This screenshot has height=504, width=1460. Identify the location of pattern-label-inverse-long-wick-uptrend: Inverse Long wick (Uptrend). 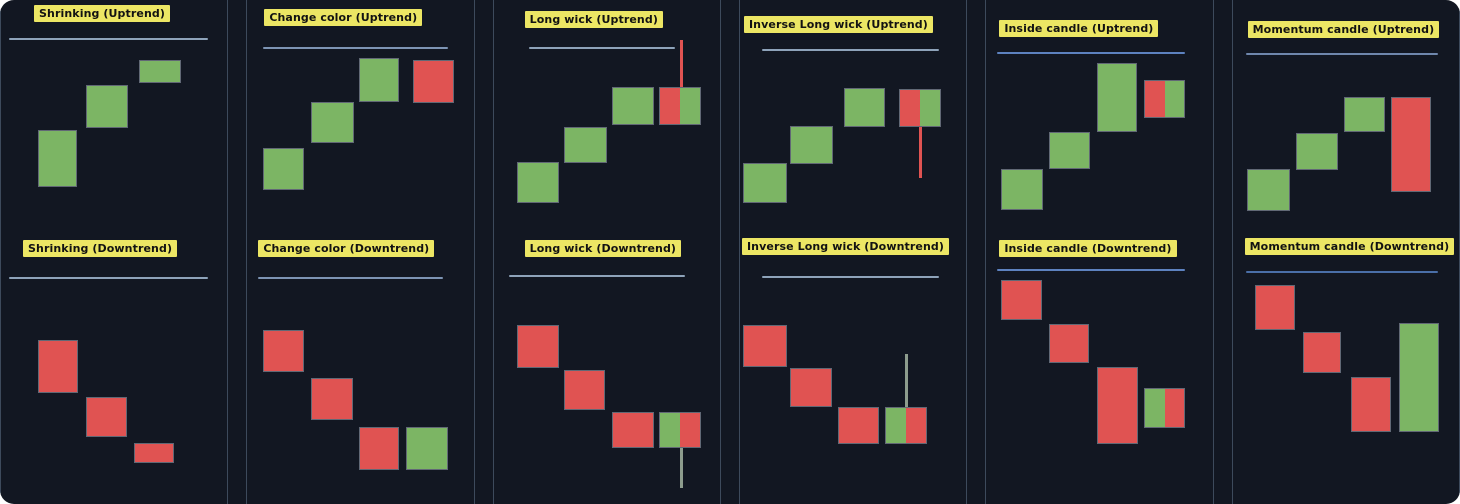
(838, 24).